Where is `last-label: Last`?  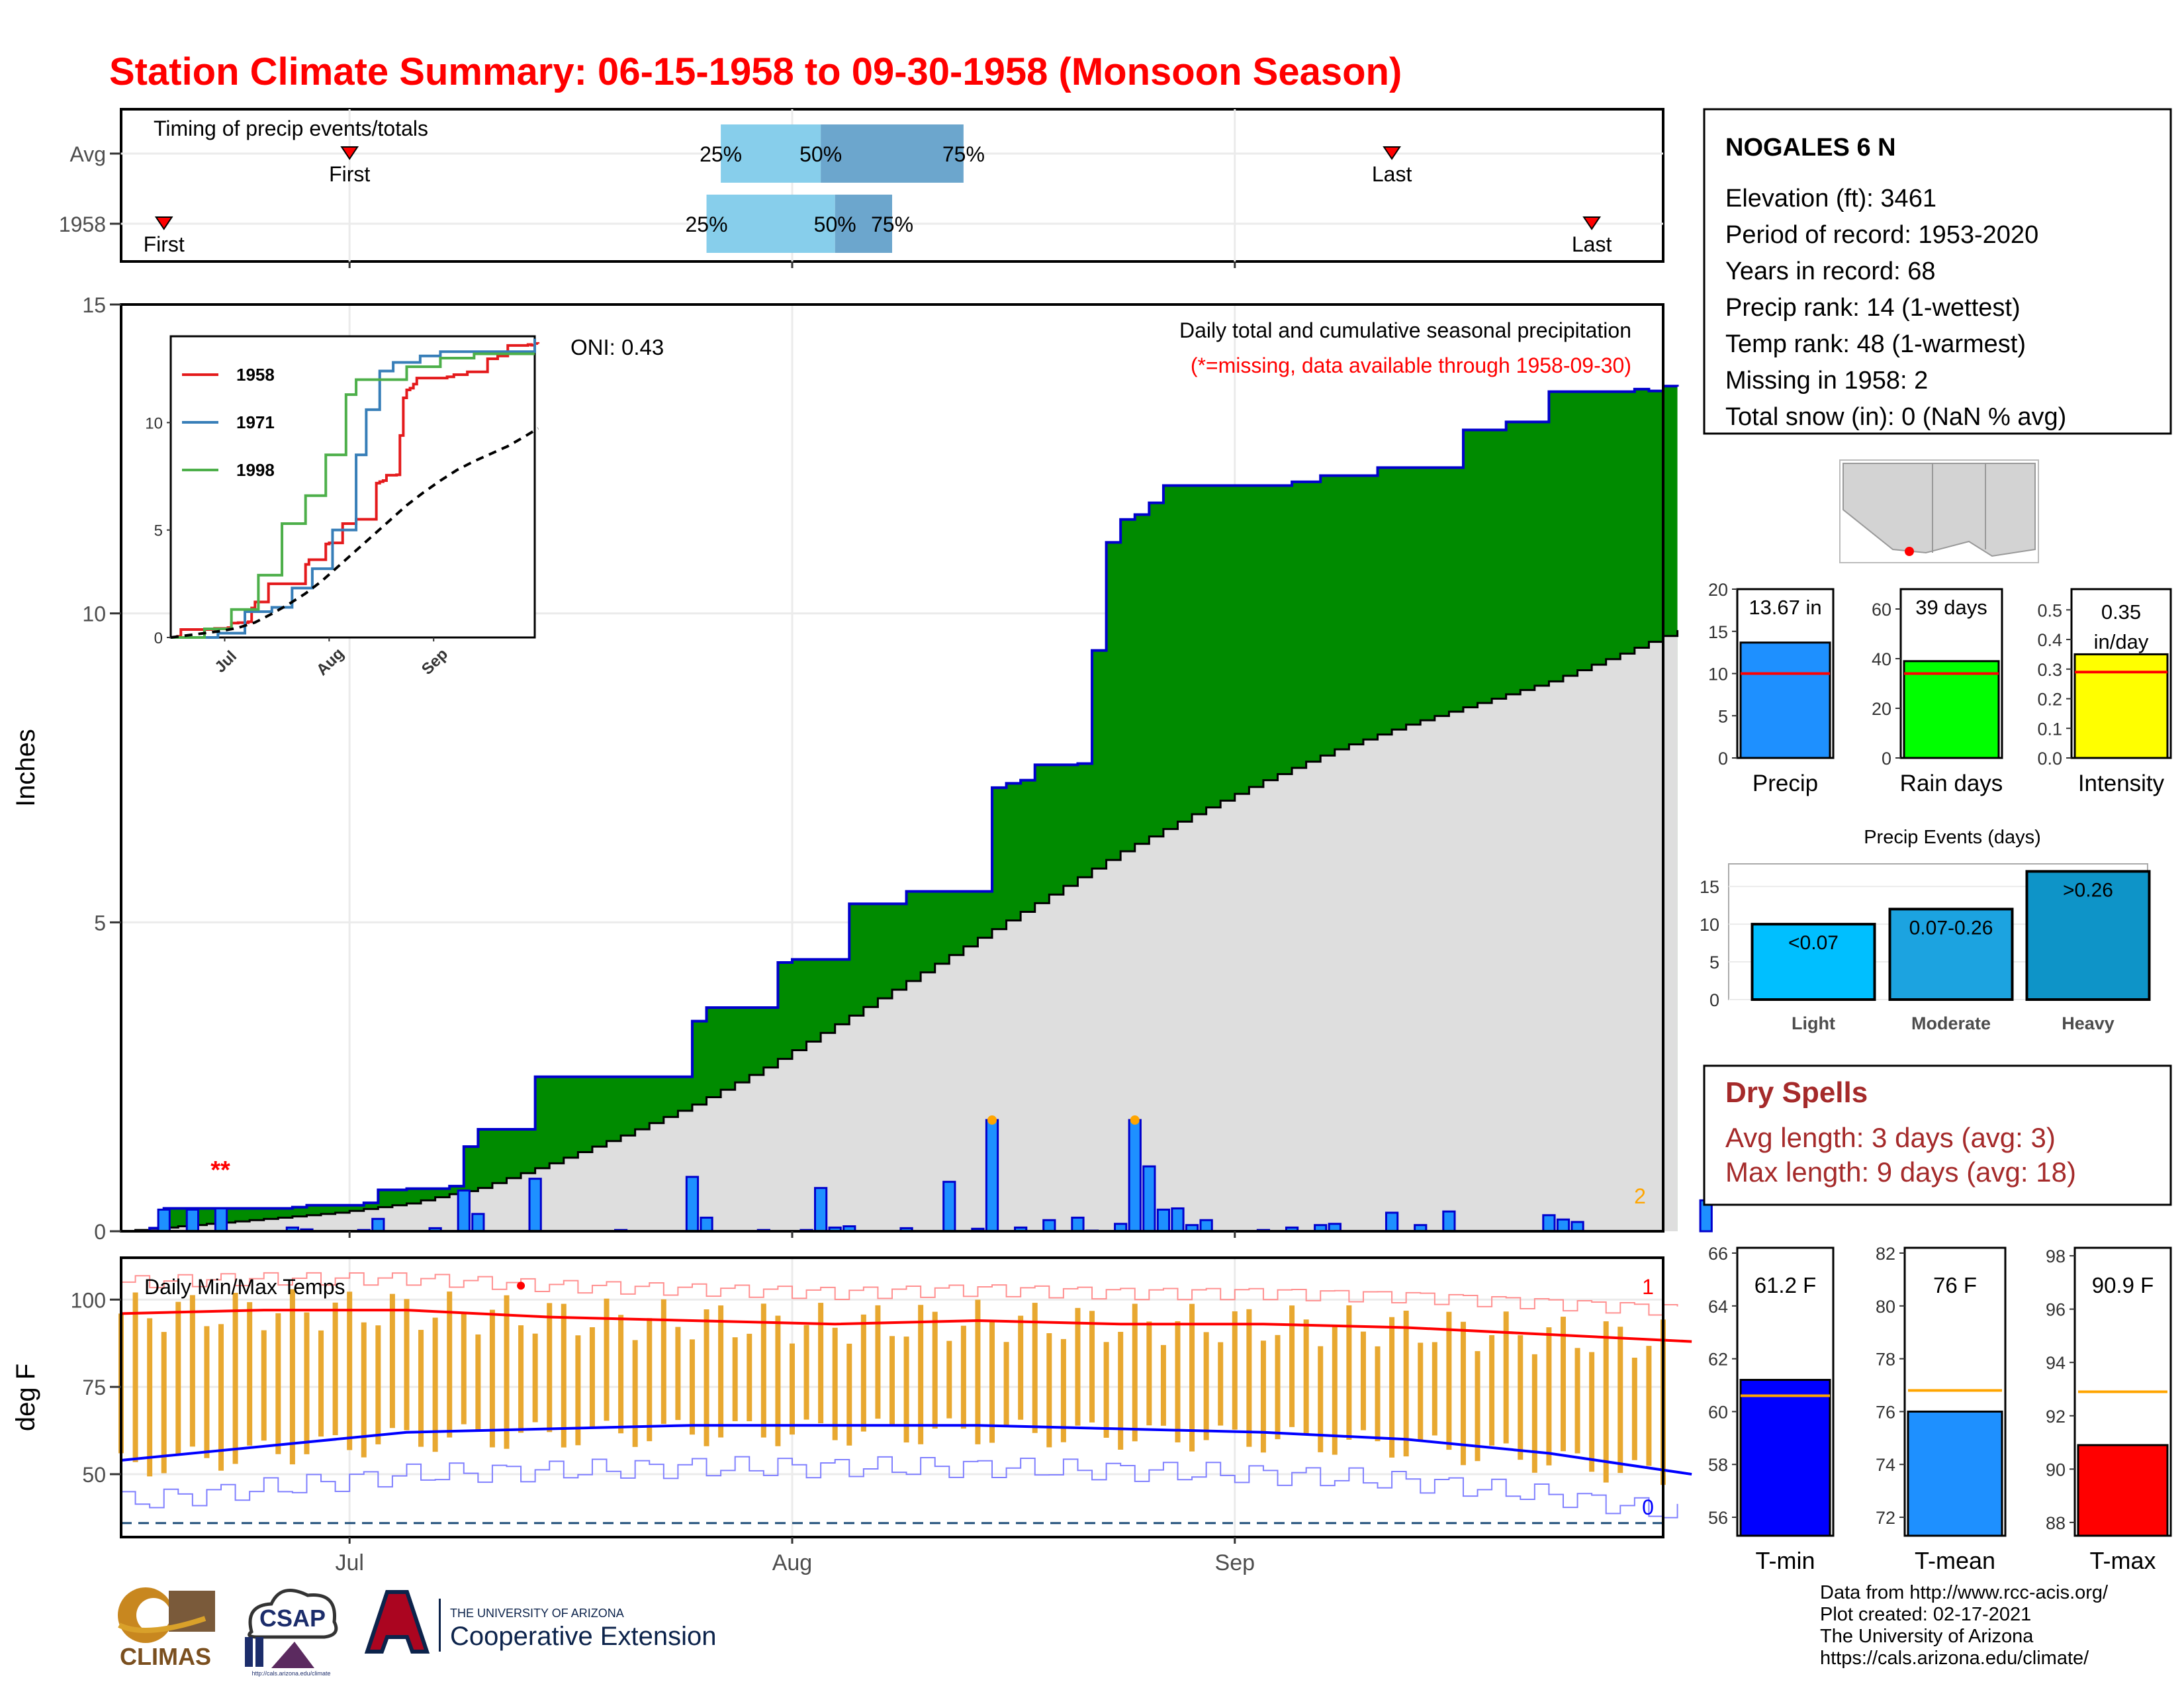
last-label: Last is located at coordinates (1392, 174).